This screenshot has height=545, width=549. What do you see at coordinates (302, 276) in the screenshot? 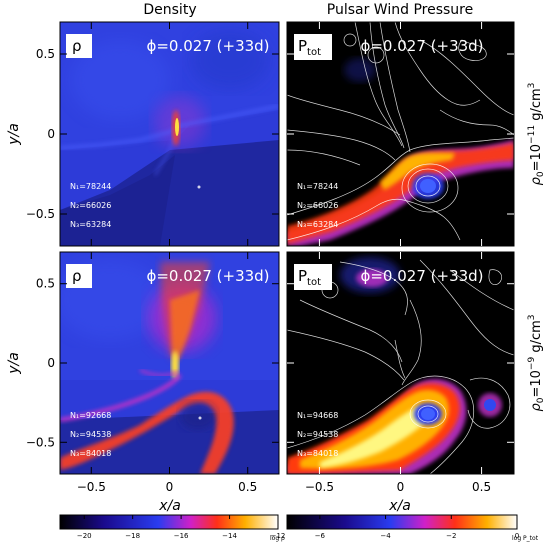
I see `pressure-label-base-2: P` at bounding box center [302, 276].